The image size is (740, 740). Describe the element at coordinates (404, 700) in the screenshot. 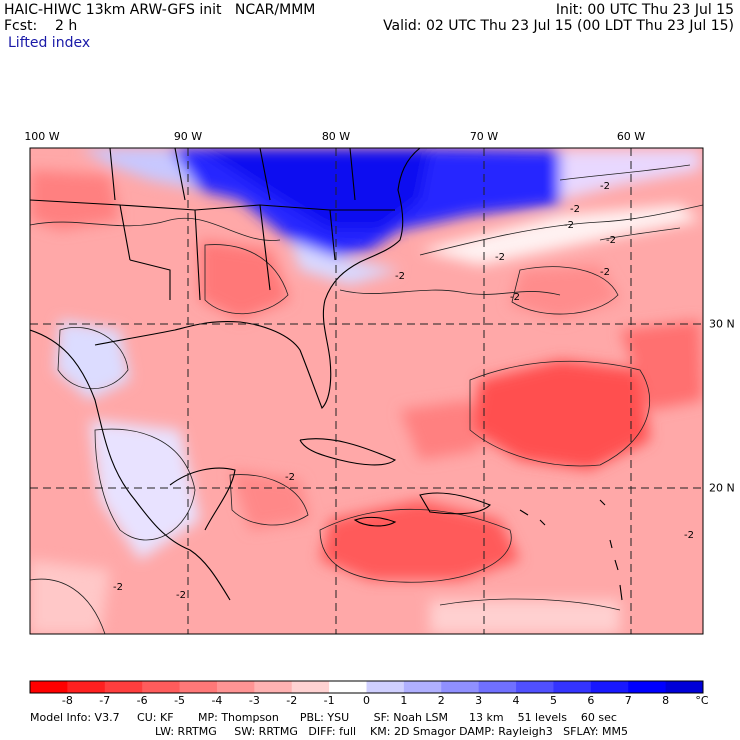

I see `colorbar-tick-label: 1` at that location.